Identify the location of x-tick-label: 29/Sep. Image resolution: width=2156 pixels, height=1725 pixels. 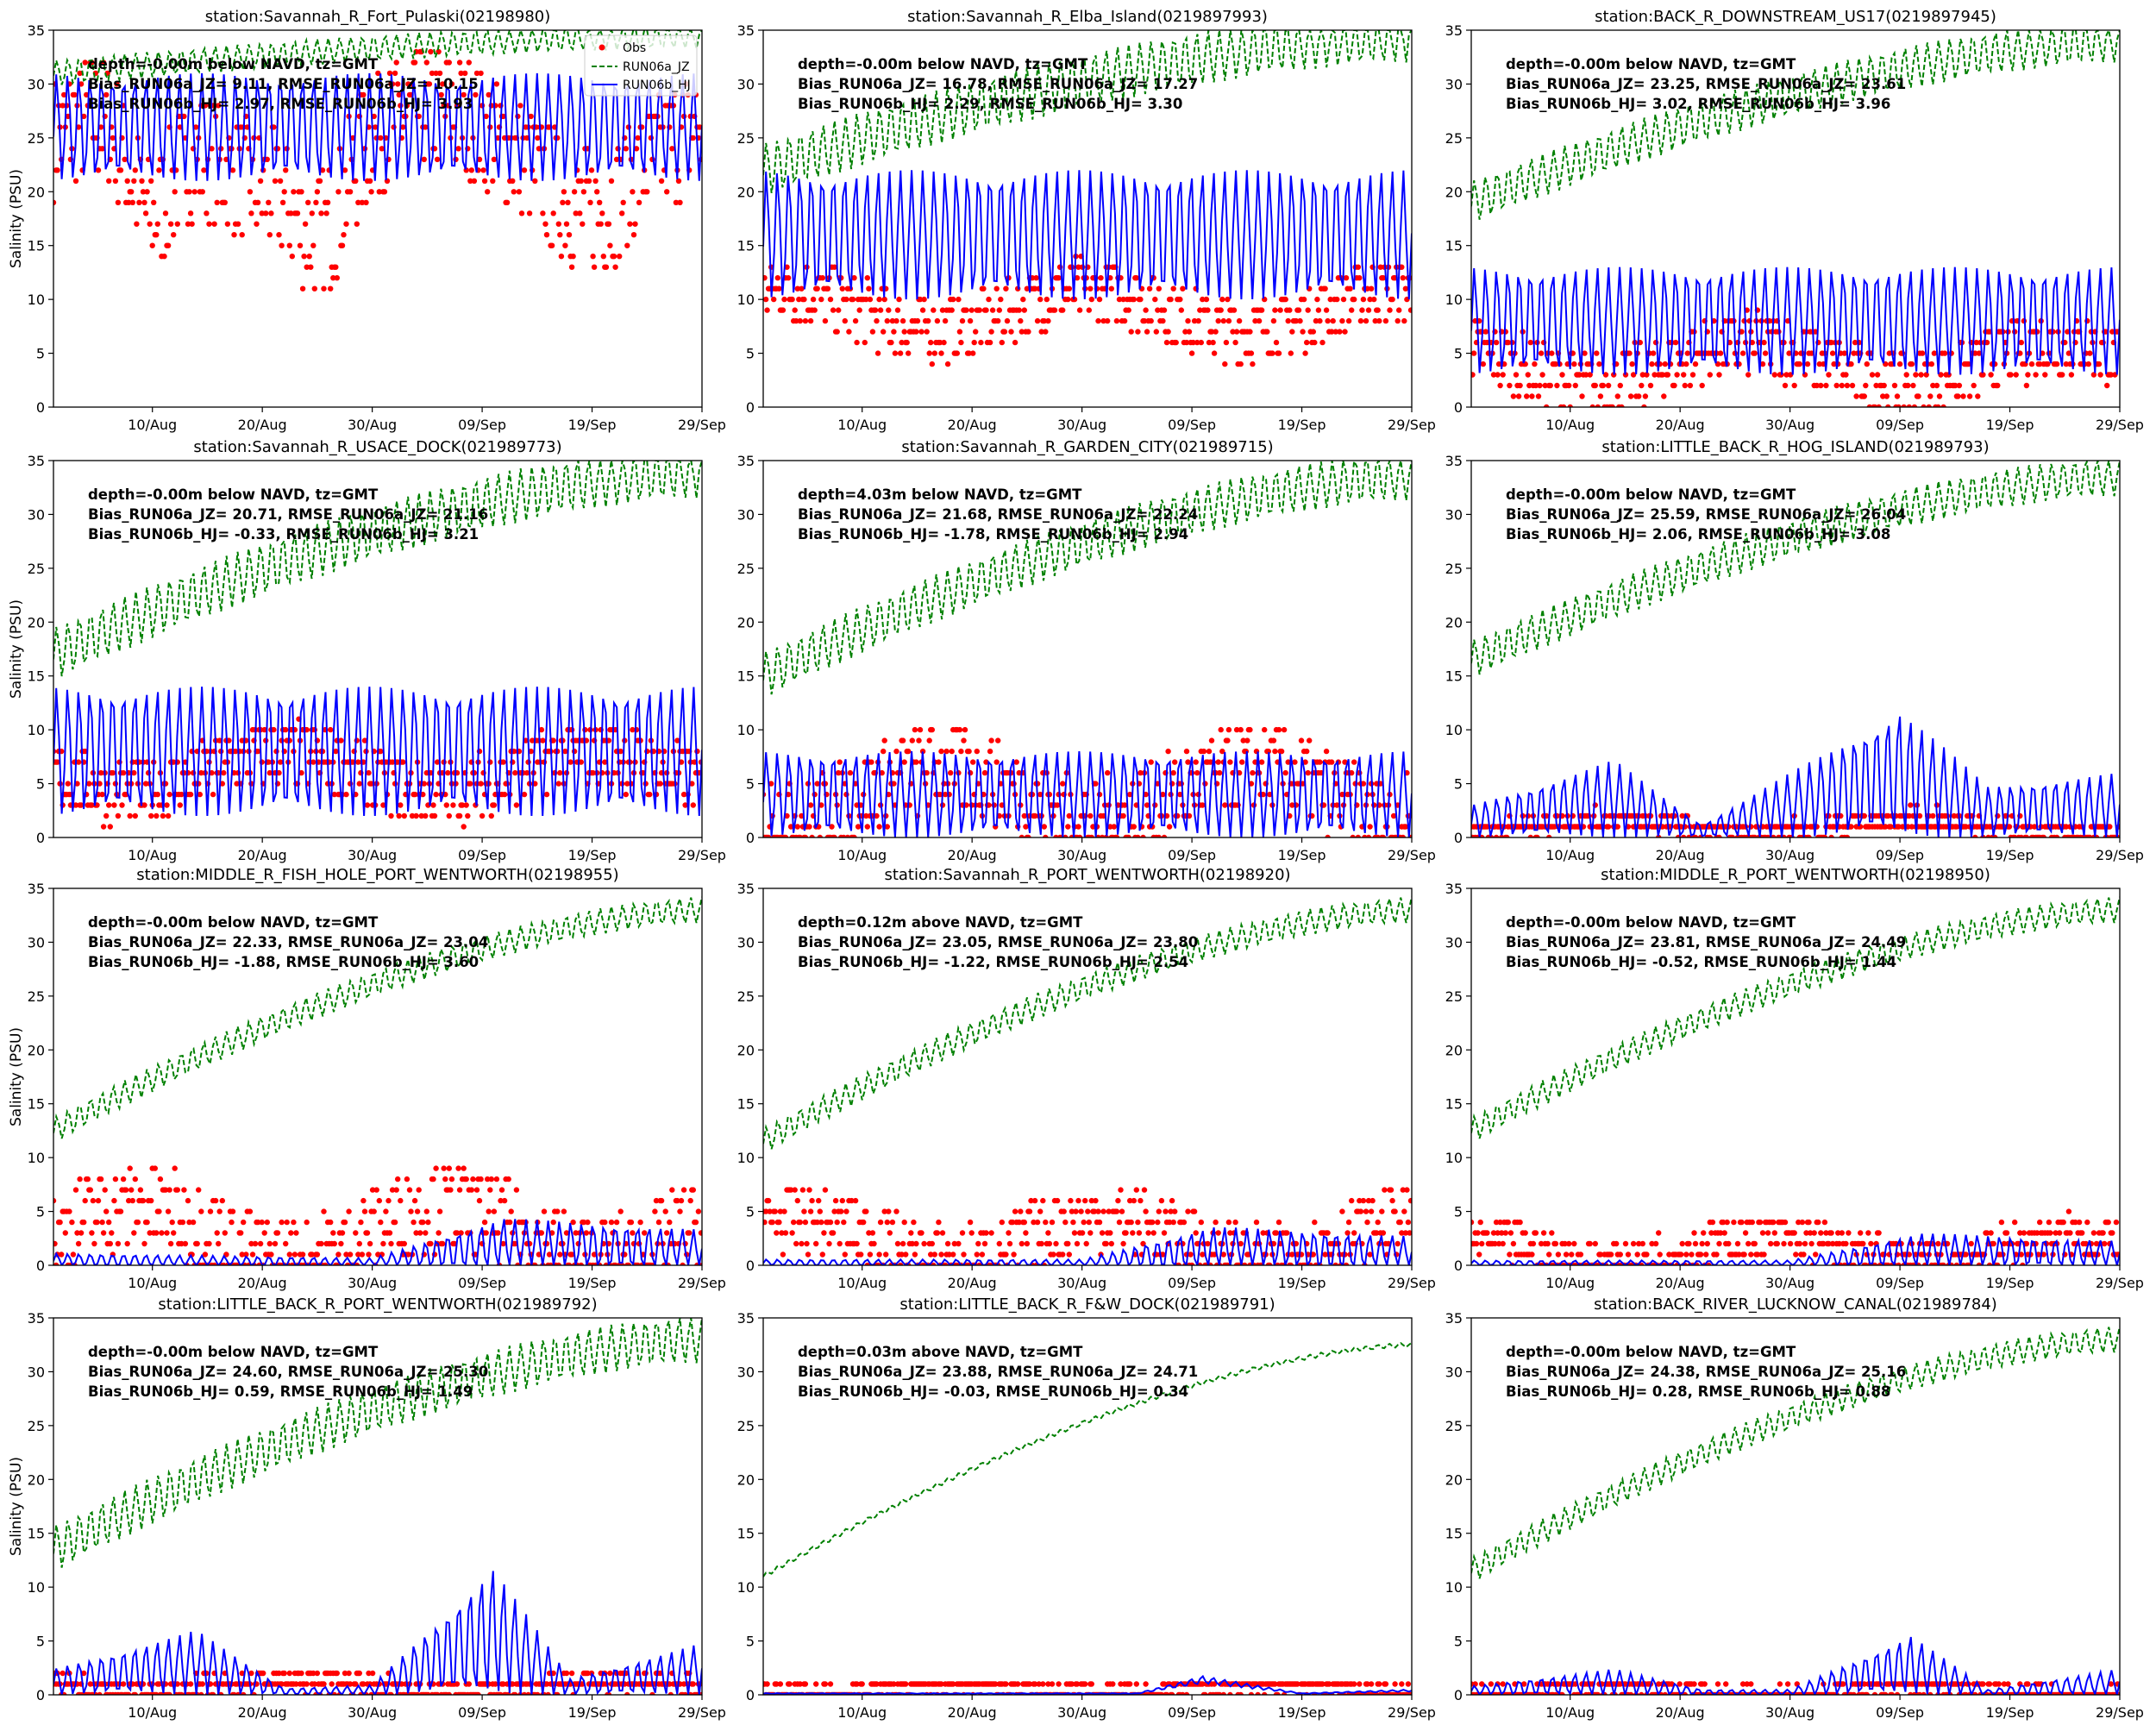
(702, 855).